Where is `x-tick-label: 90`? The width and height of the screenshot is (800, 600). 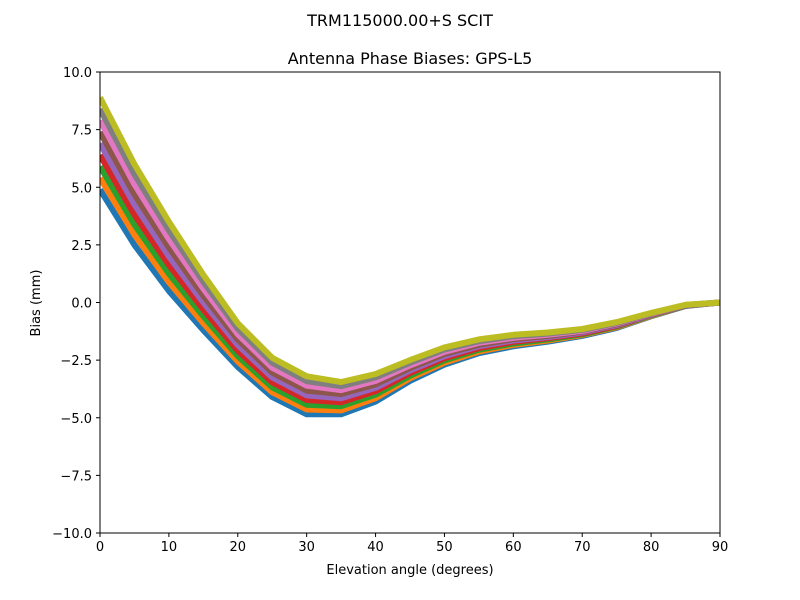
x-tick-label: 90 is located at coordinates (720, 547).